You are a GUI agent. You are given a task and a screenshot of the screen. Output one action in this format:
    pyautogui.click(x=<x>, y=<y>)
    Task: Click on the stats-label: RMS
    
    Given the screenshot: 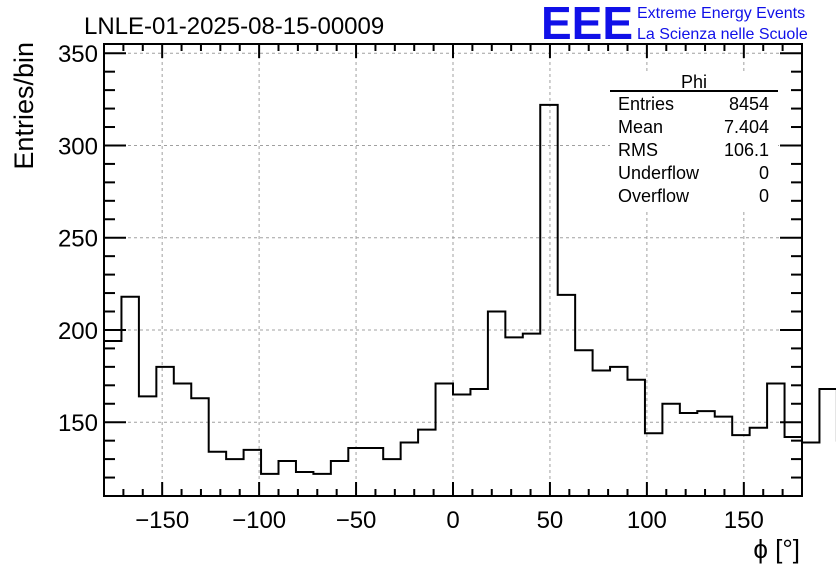 What is the action you would take?
    pyautogui.click(x=638, y=150)
    